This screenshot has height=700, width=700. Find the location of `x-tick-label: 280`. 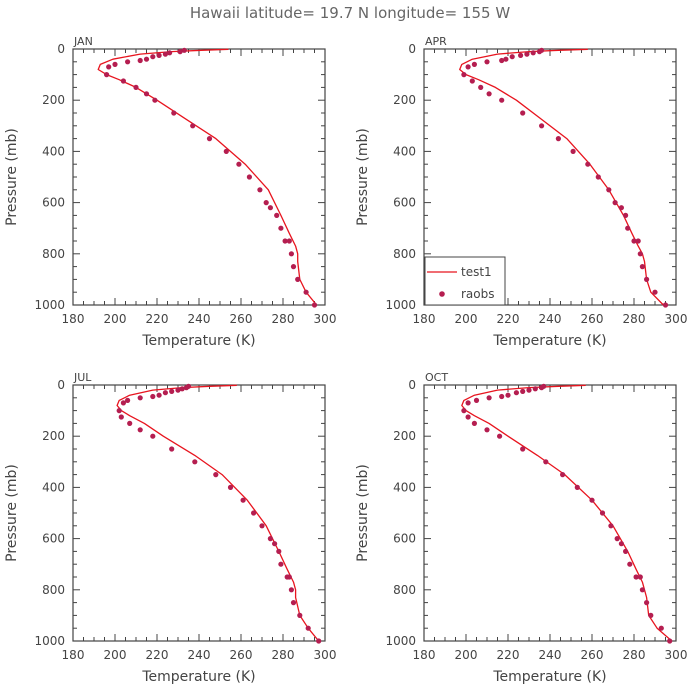

x-tick-label: 280 is located at coordinates (634, 319).